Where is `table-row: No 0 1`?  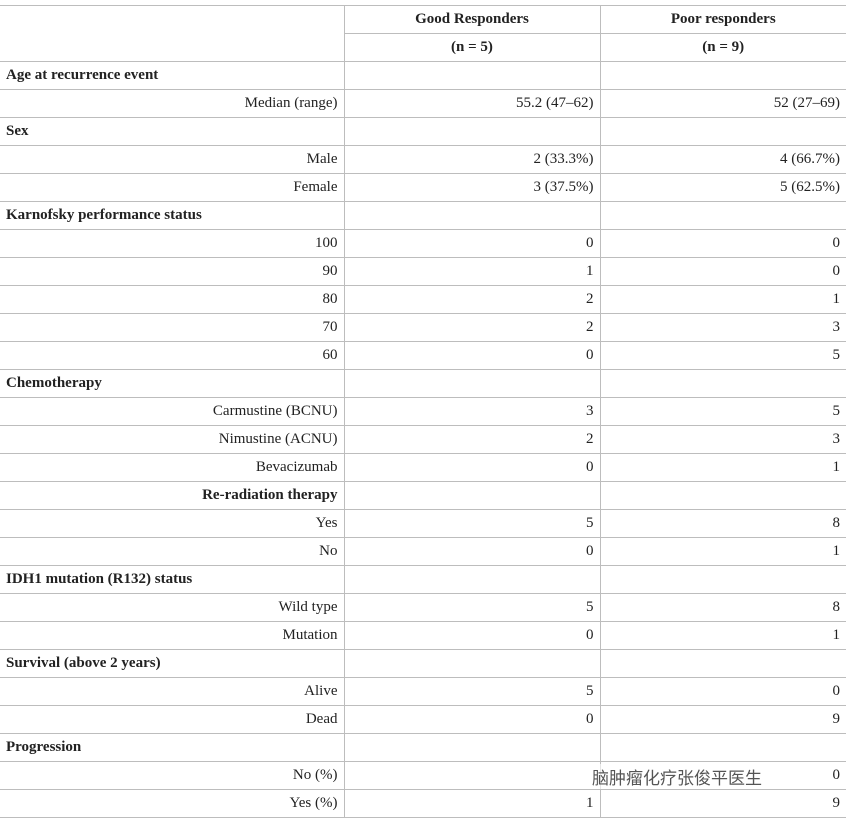 table-row: No 0 1 is located at coordinates (423, 551).